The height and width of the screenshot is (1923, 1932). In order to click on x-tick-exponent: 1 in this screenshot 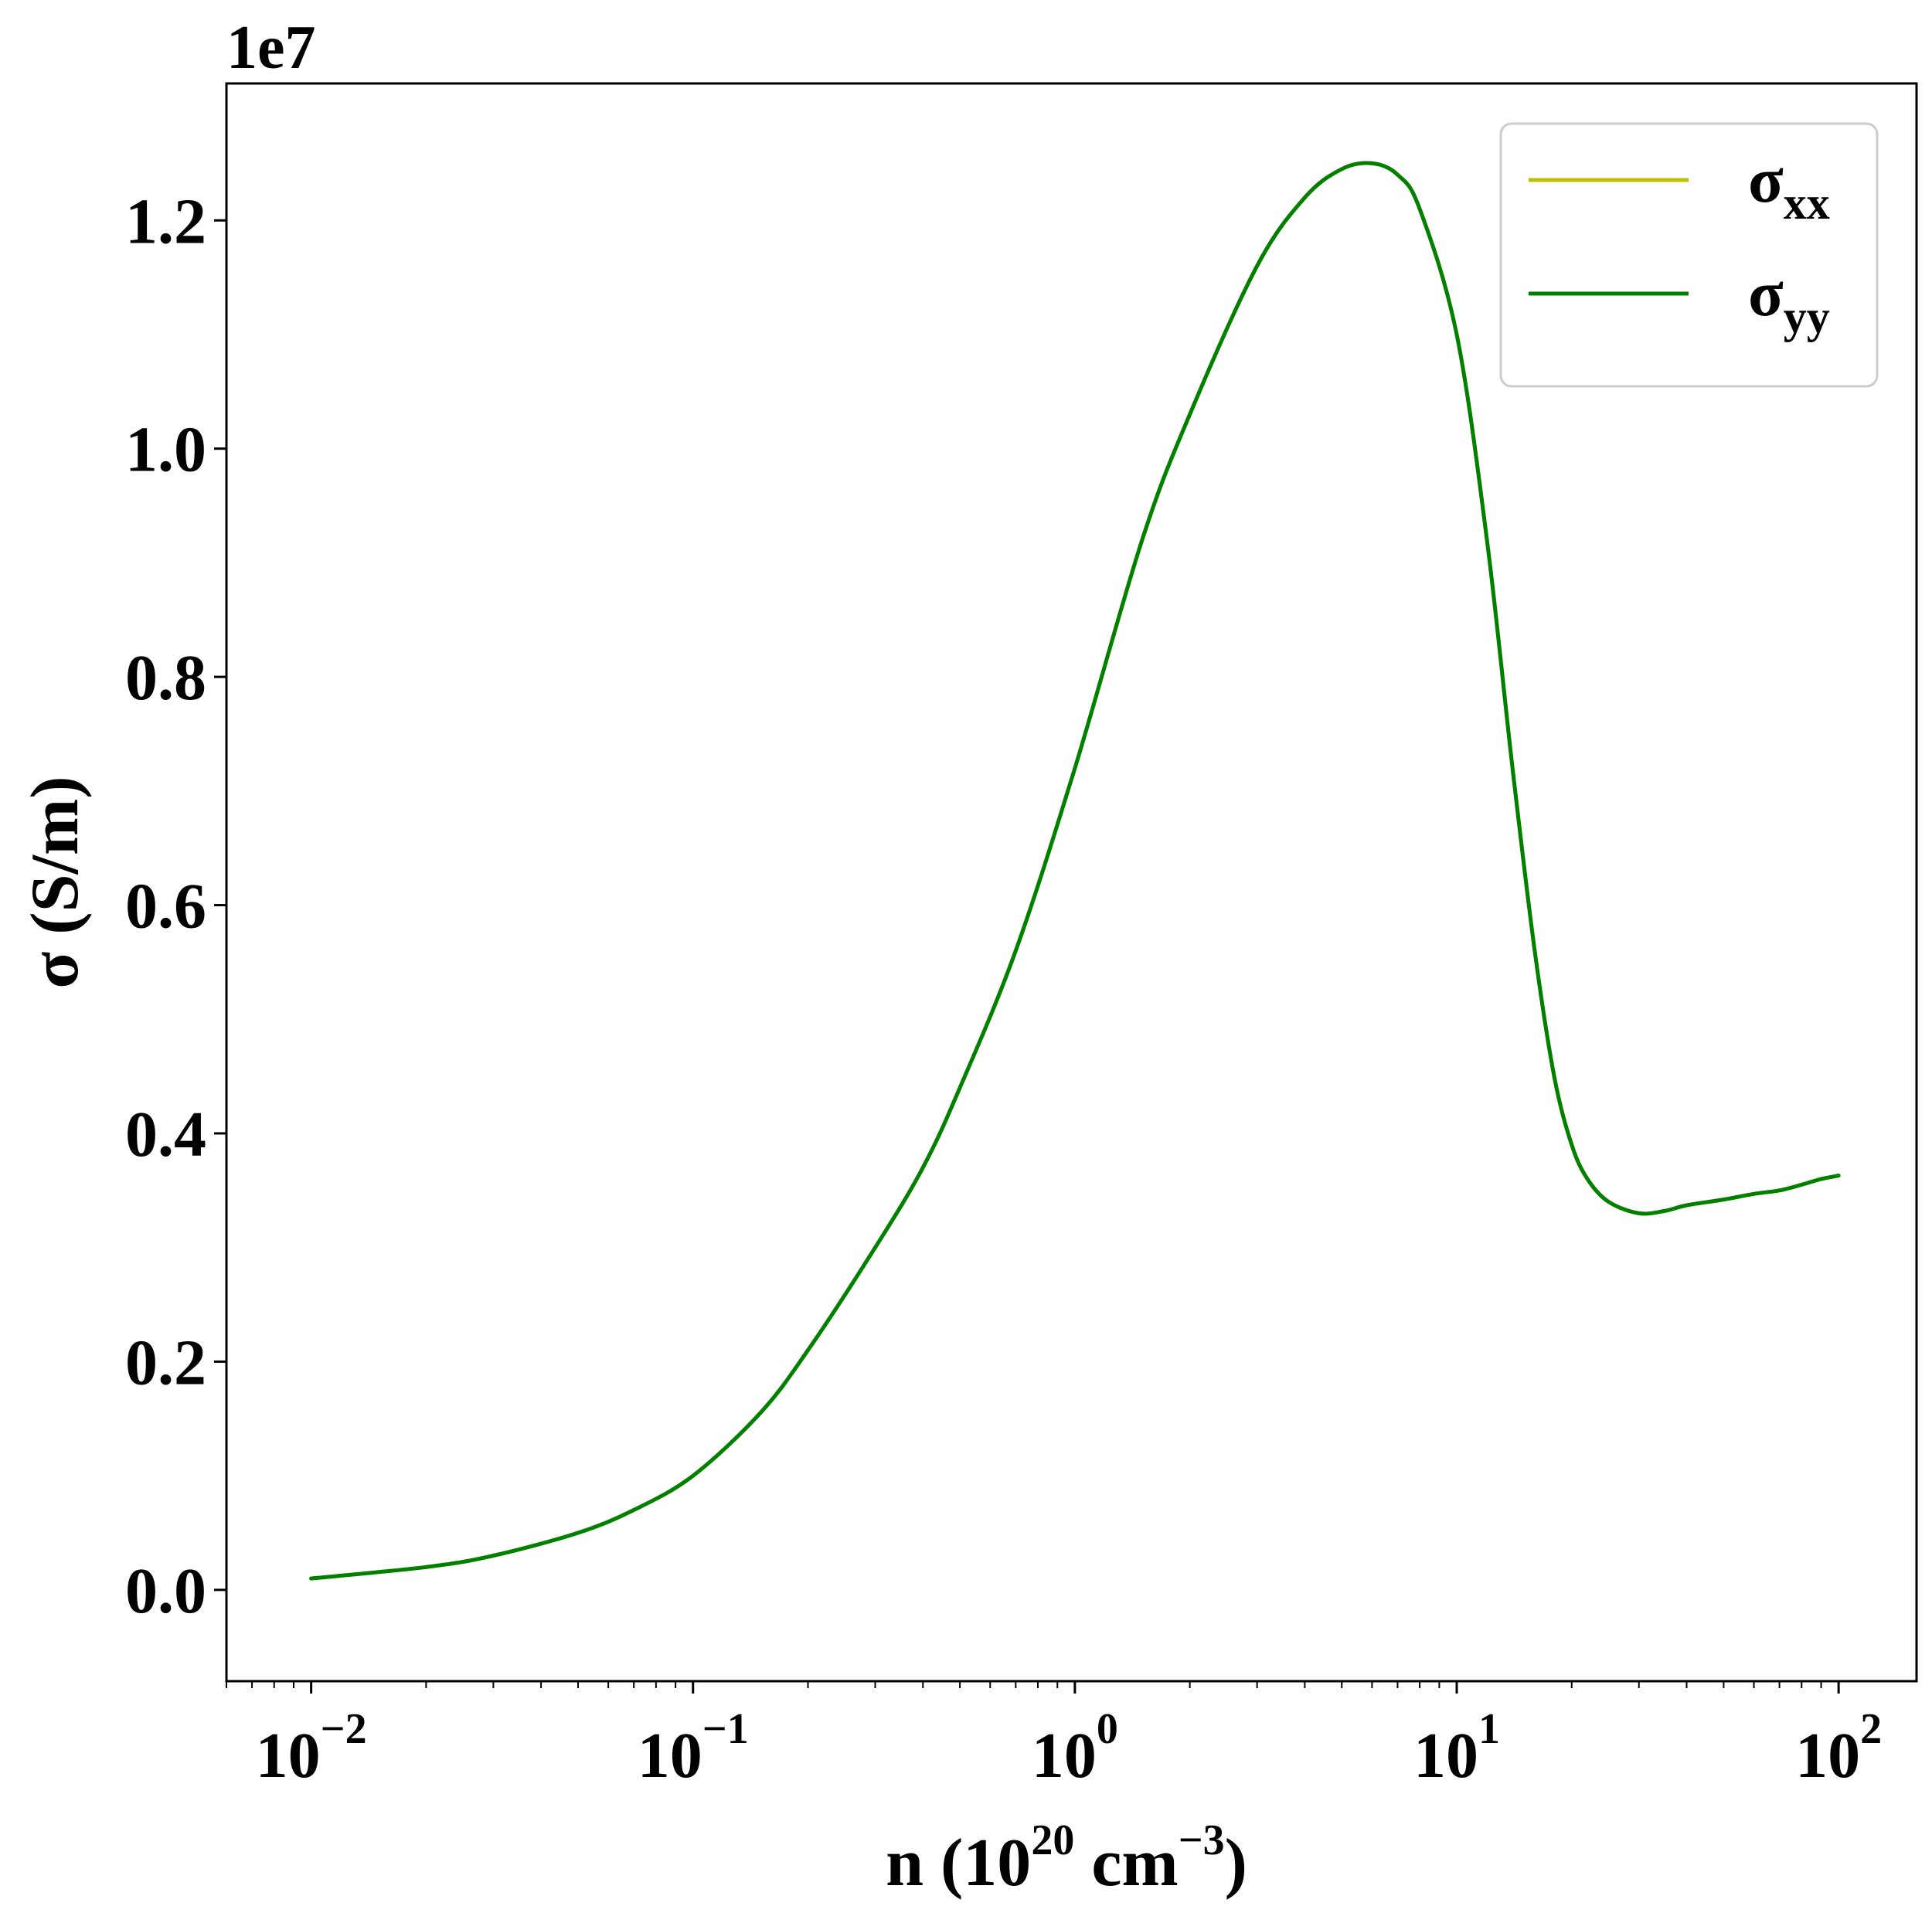, I will do `click(1489, 1729)`.